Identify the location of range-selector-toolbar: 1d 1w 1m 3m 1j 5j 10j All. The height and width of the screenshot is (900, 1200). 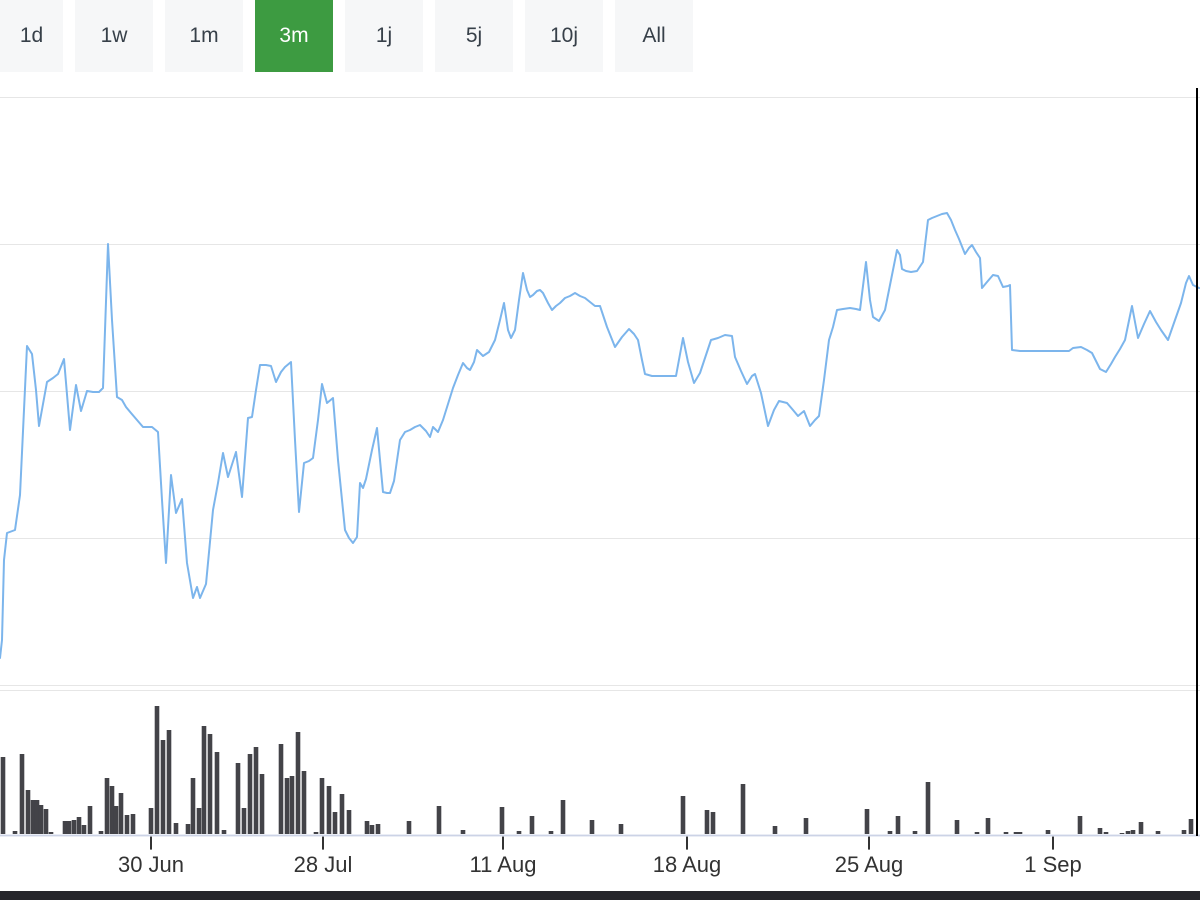
(600, 36).